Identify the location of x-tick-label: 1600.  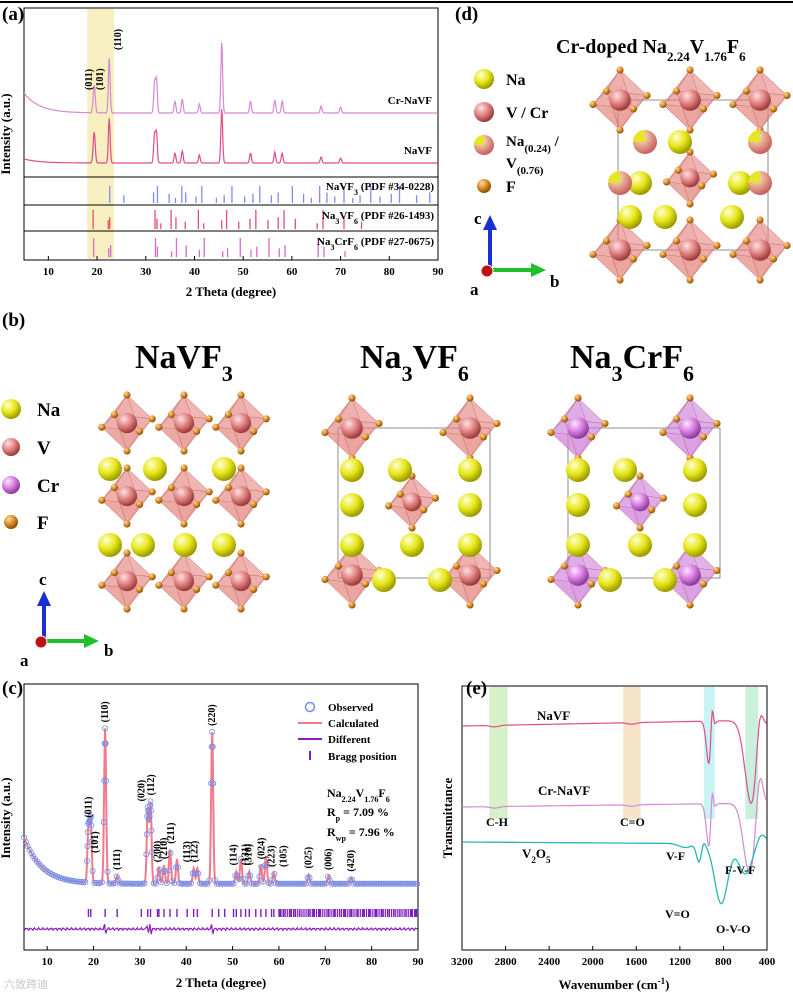
(636, 962).